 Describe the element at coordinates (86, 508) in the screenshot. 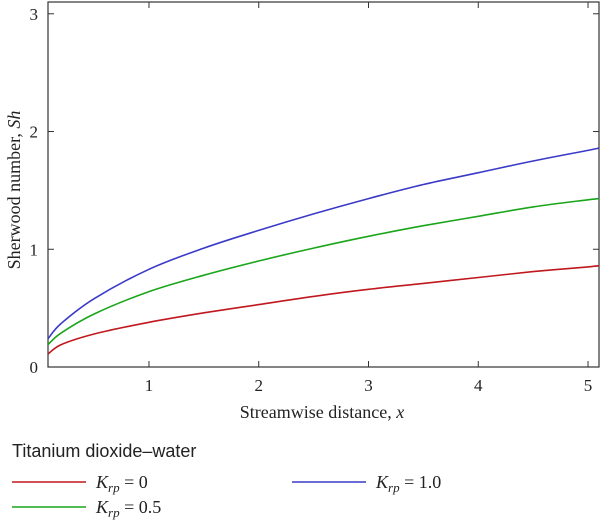

I see `legend-entry-krp-05: Krp = 0.5` at that location.